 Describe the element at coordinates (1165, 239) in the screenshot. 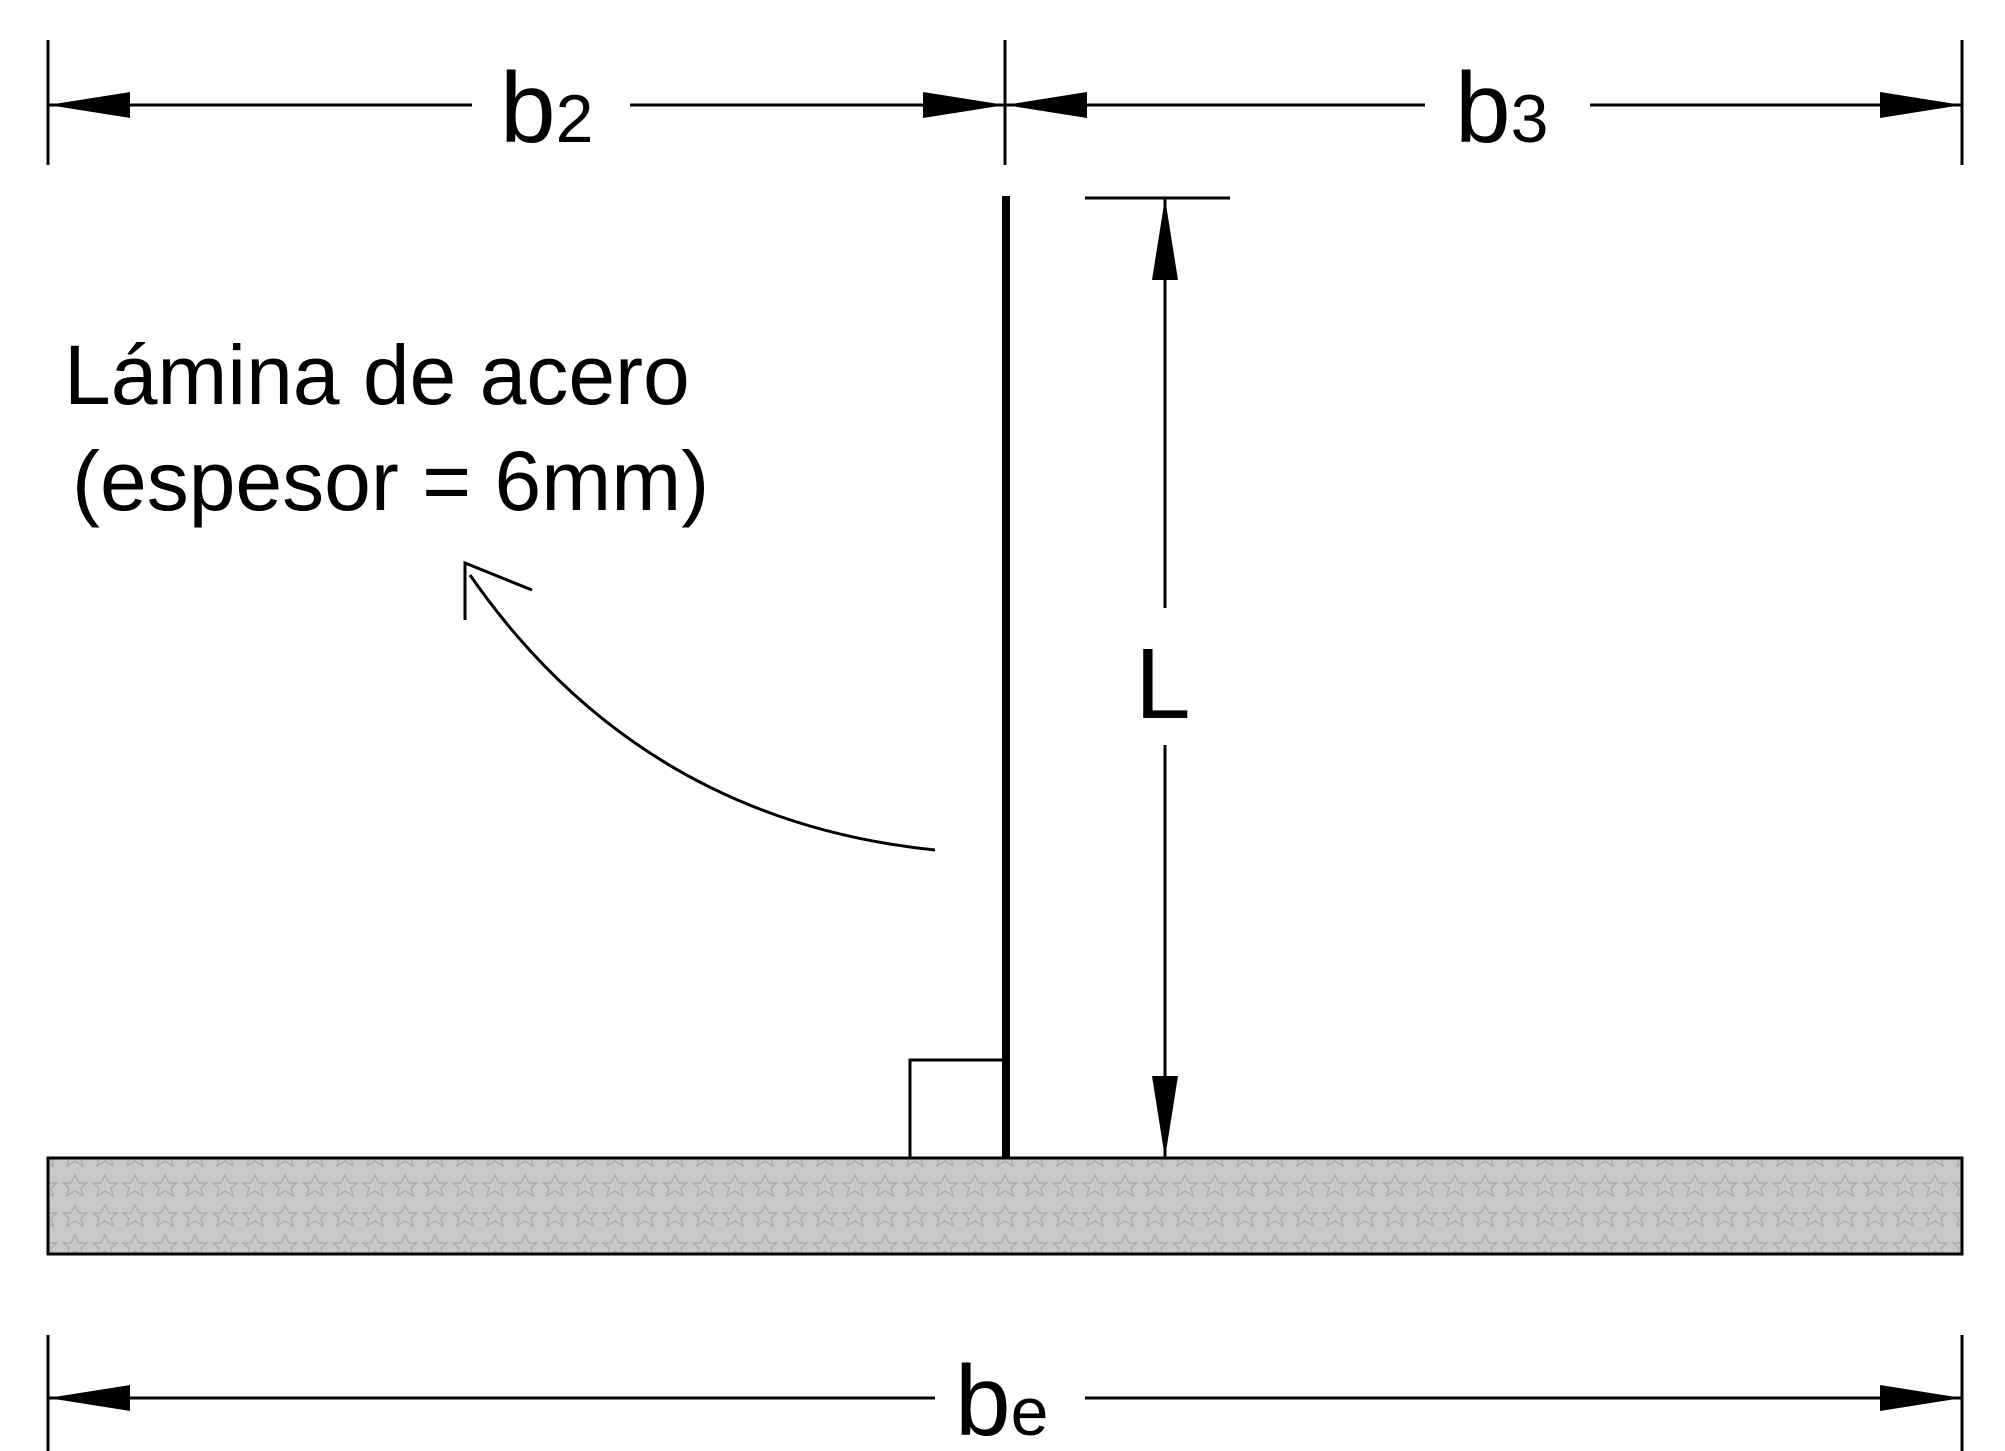

I see `L-arrow-top` at that location.